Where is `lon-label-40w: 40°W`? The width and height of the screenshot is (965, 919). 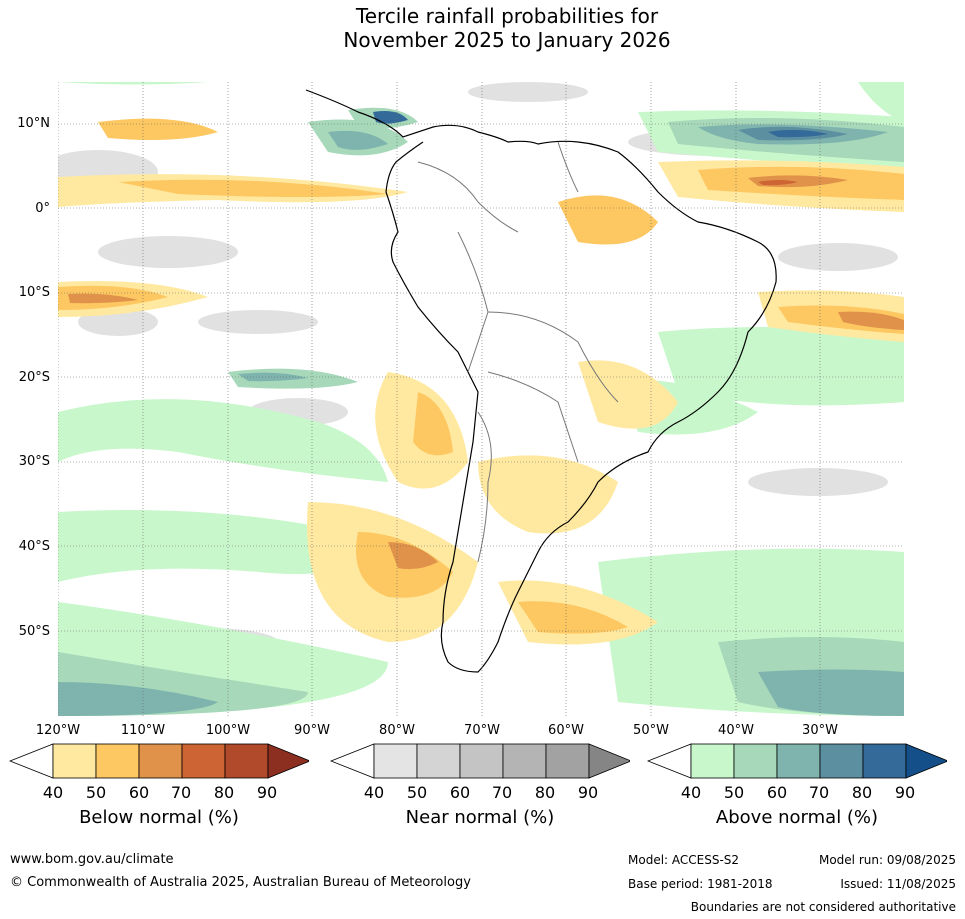
lon-label-40w: 40°W is located at coordinates (736, 730).